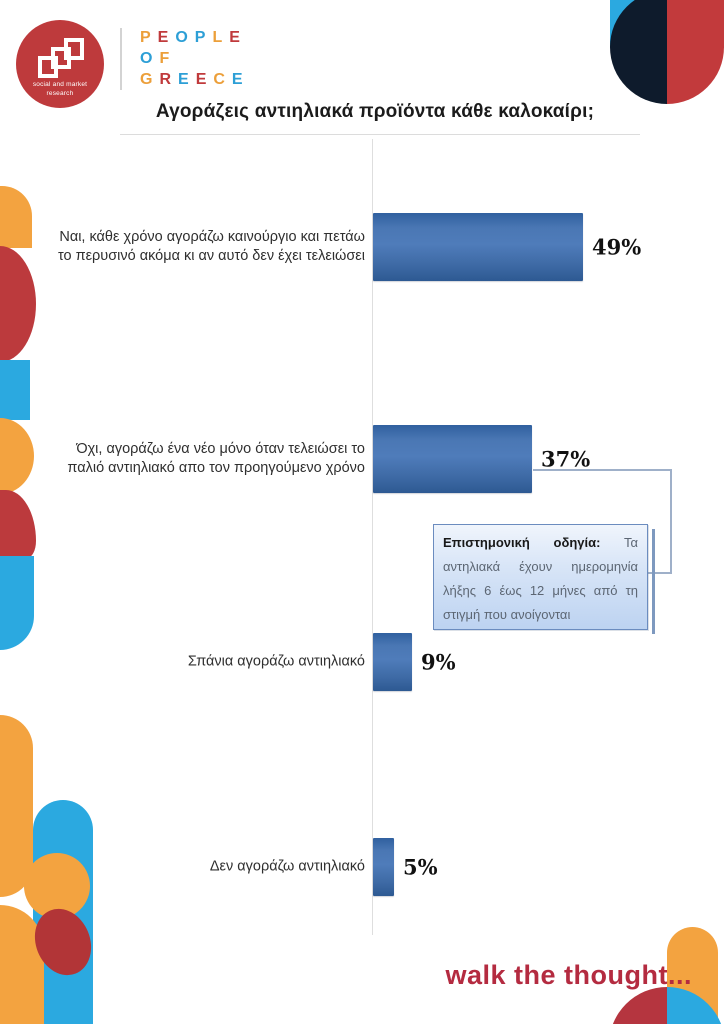  What do you see at coordinates (168, 58) in the screenshot?
I see `wordmark-letter: F` at bounding box center [168, 58].